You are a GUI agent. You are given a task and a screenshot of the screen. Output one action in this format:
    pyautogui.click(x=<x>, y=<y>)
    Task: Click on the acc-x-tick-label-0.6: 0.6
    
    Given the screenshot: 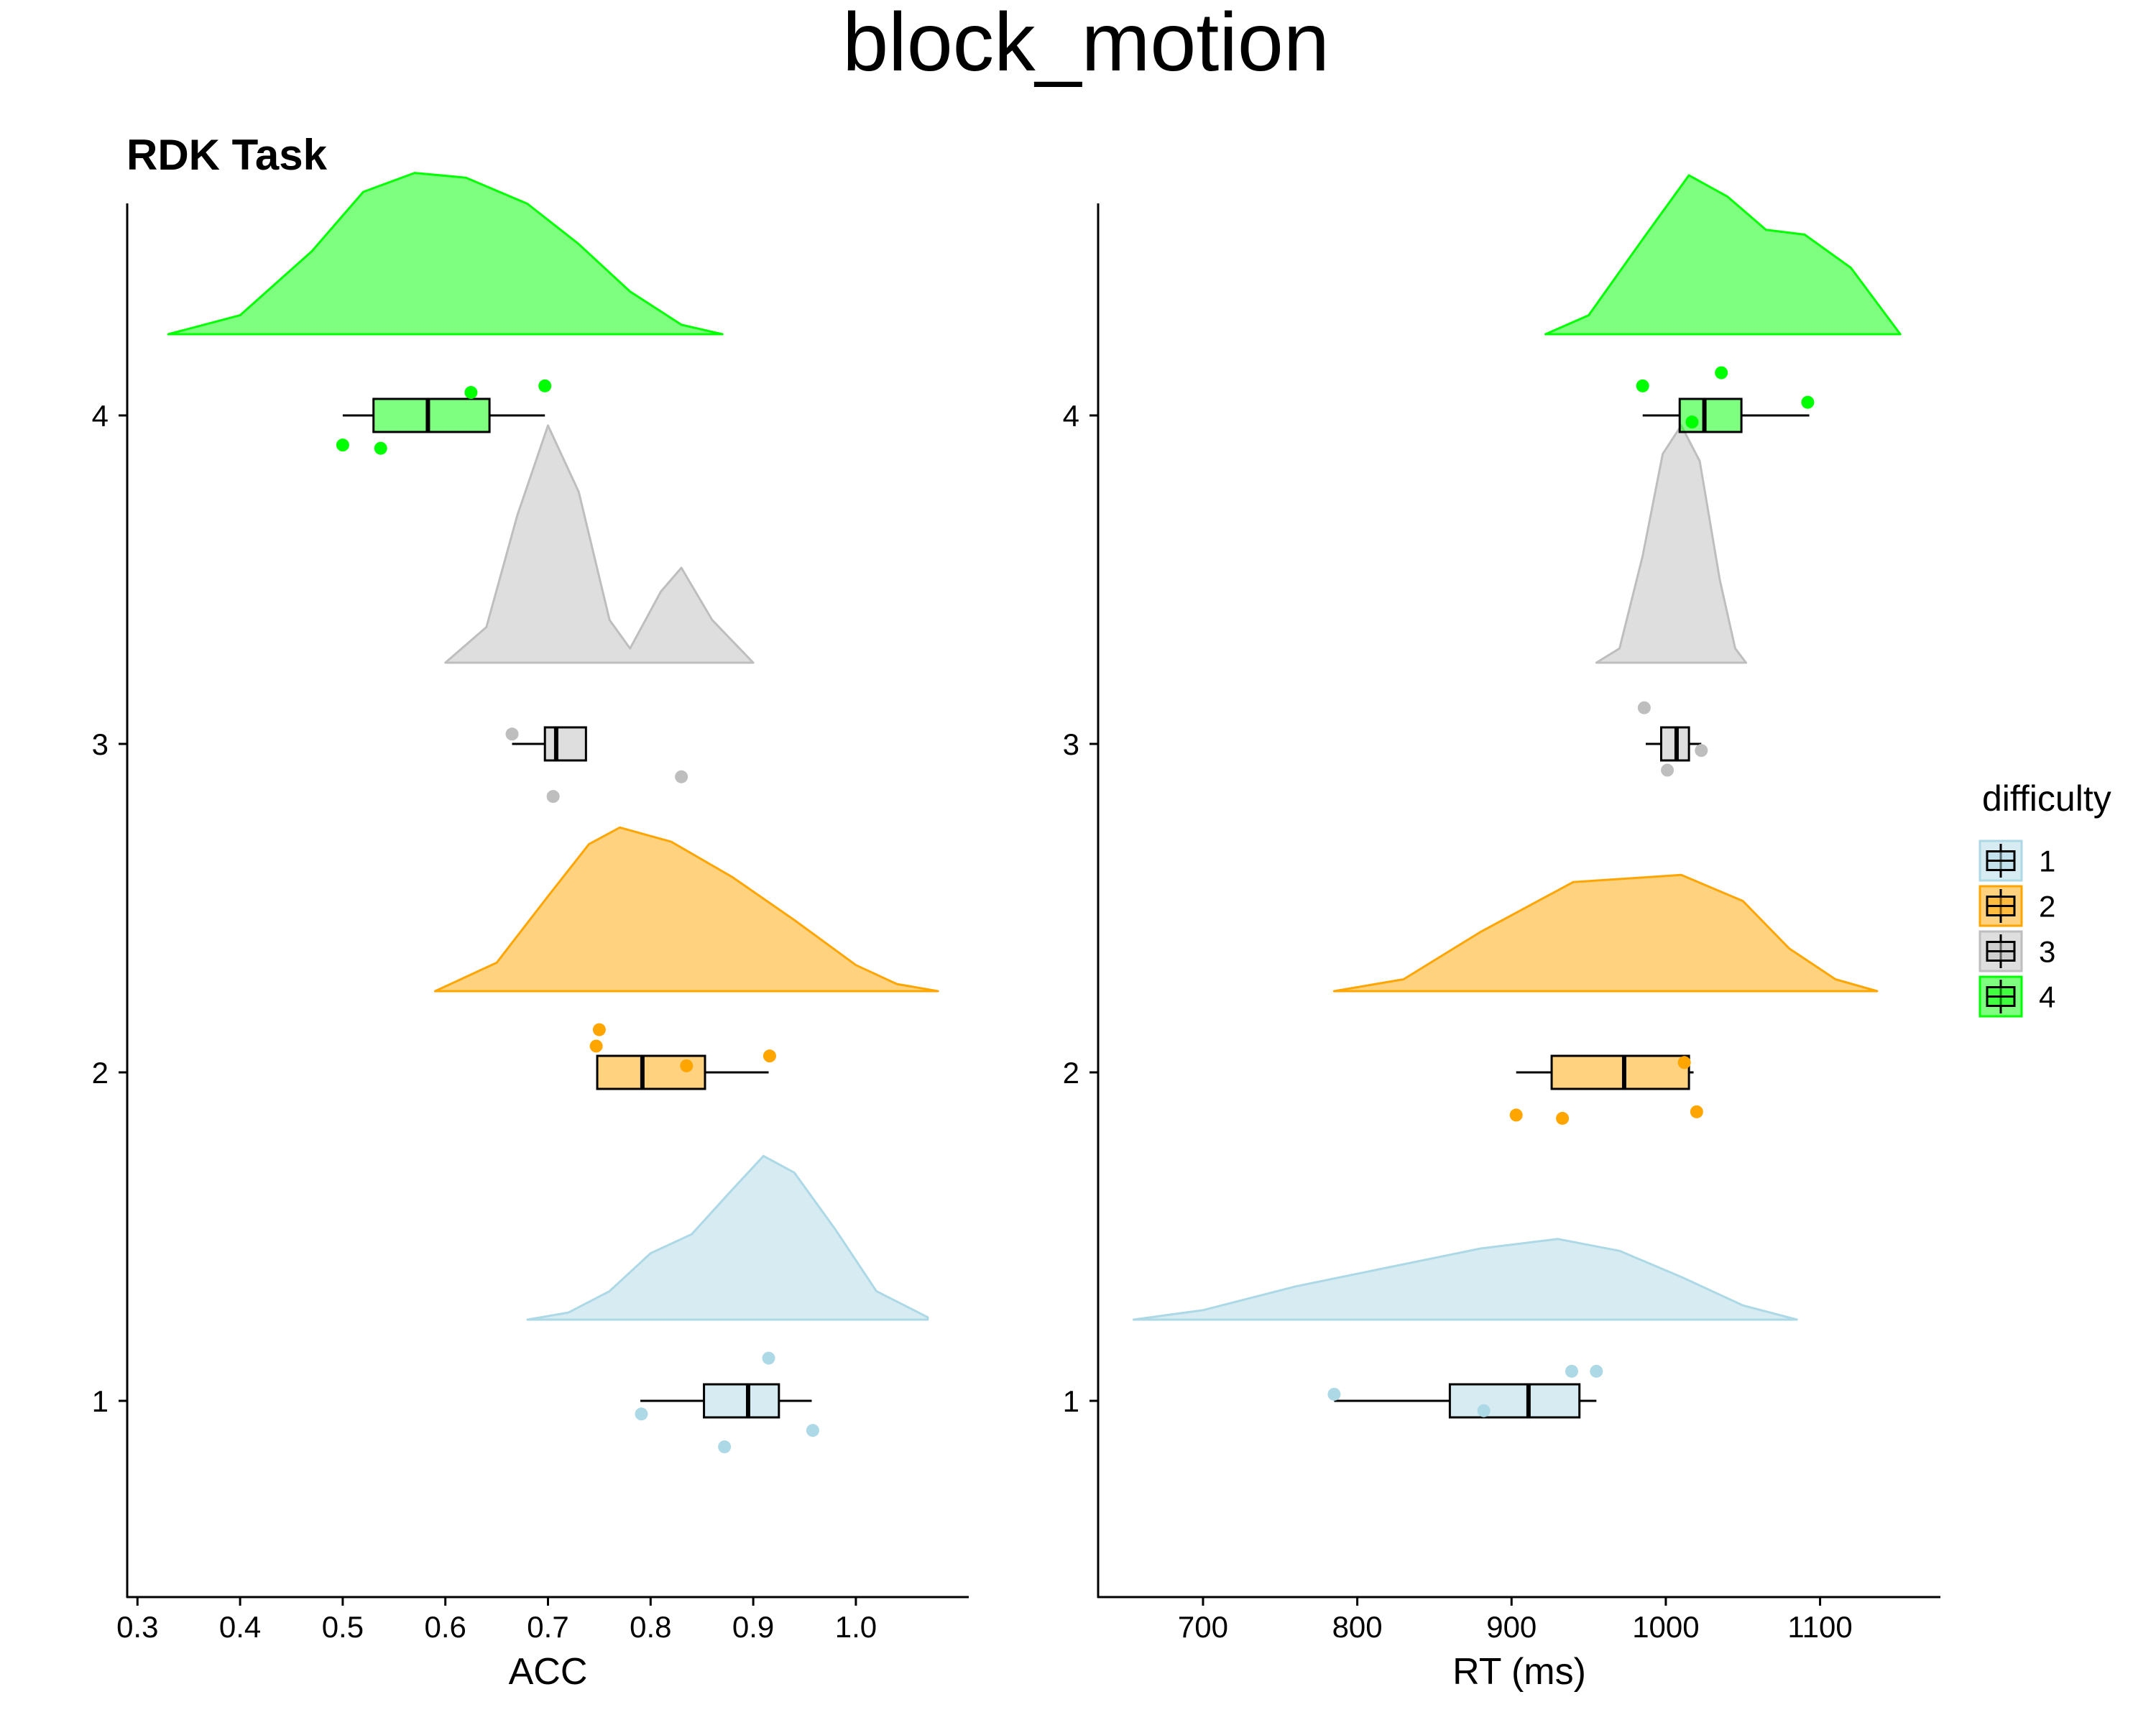 What is the action you would take?
    pyautogui.click(x=445, y=1627)
    